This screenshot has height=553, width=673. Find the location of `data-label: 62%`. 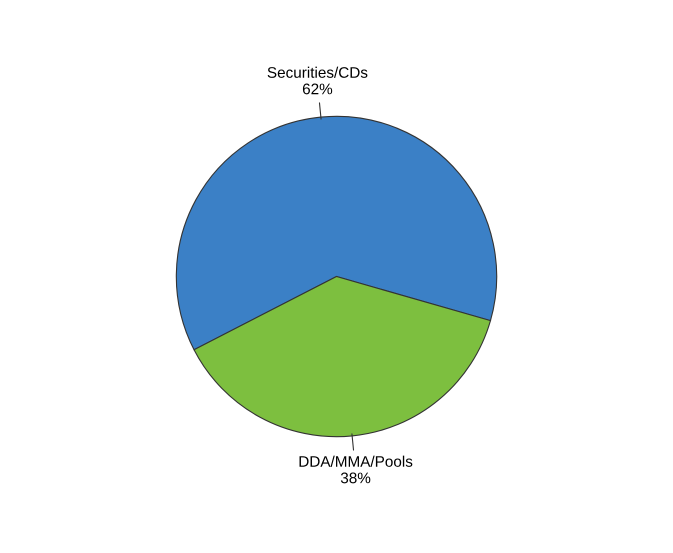

data-label: 62% is located at coordinates (317, 89).